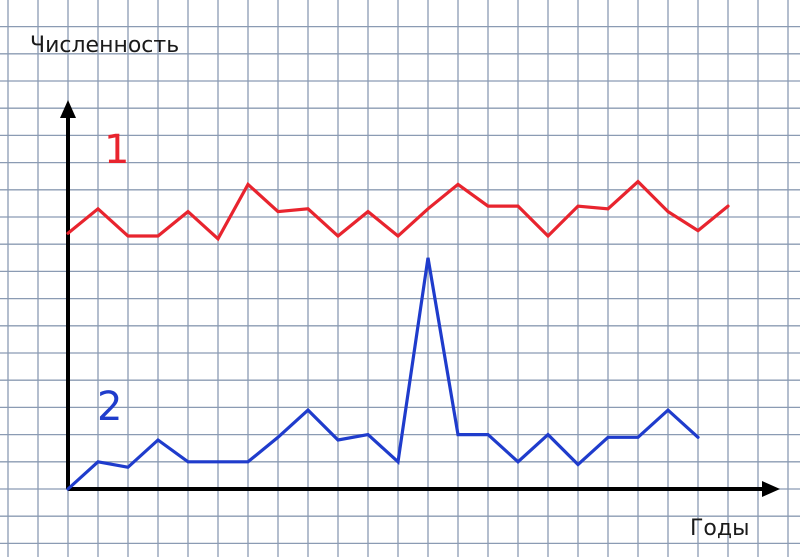 The image size is (800, 557). I want to click on y-axis-arrow, so click(68, 109).